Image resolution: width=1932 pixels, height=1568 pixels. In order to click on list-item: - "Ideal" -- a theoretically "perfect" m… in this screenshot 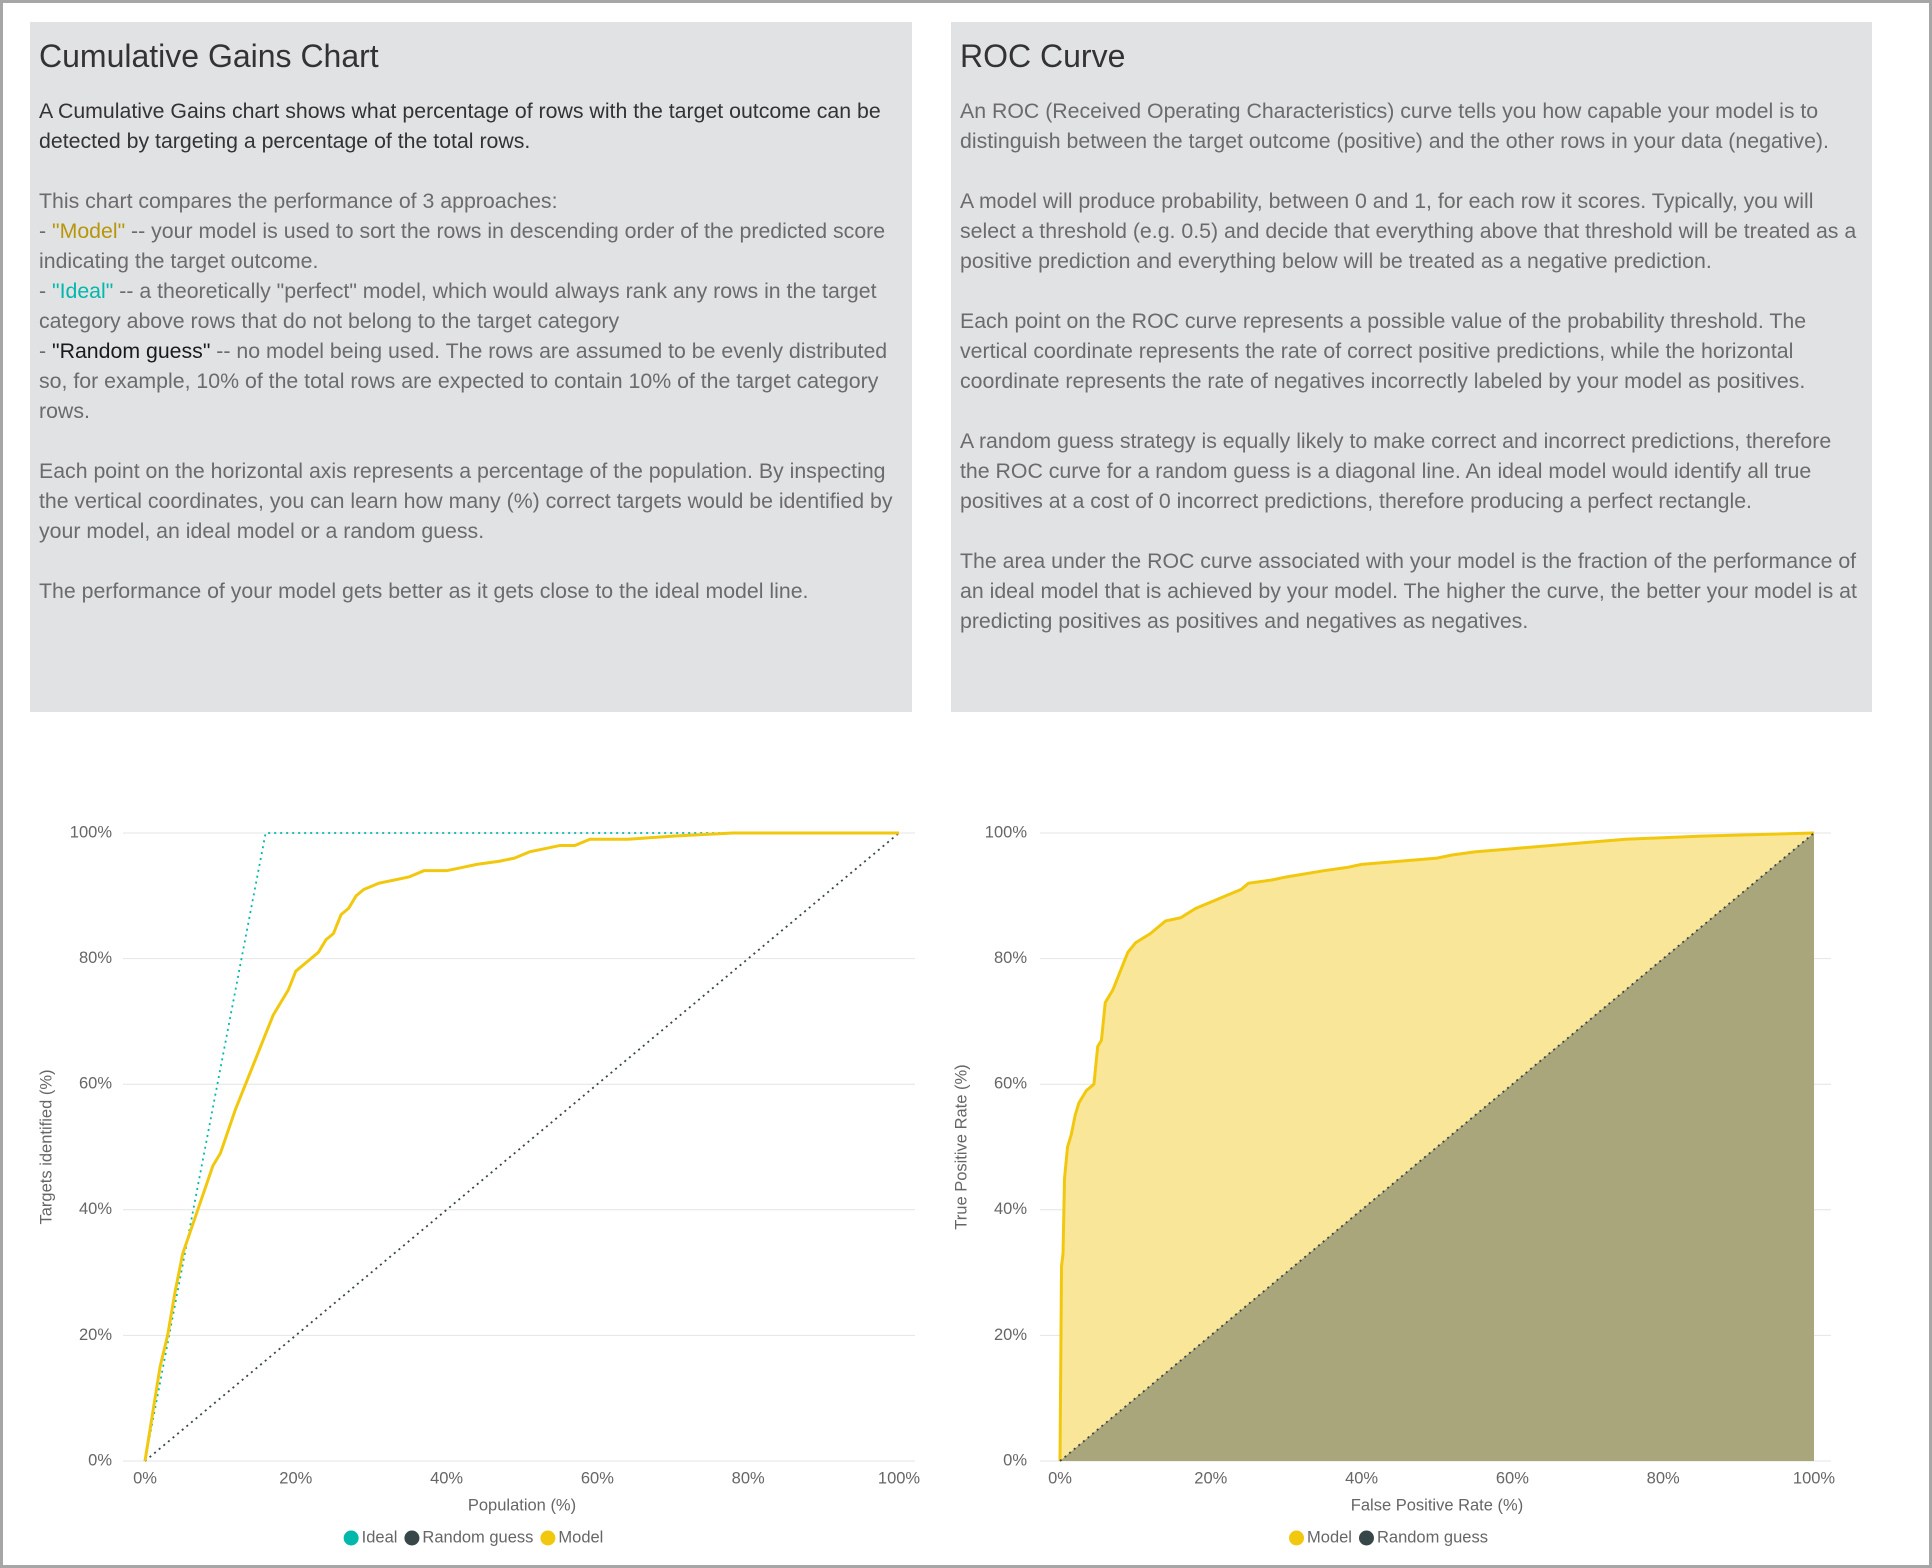, I will do `click(470, 306)`.